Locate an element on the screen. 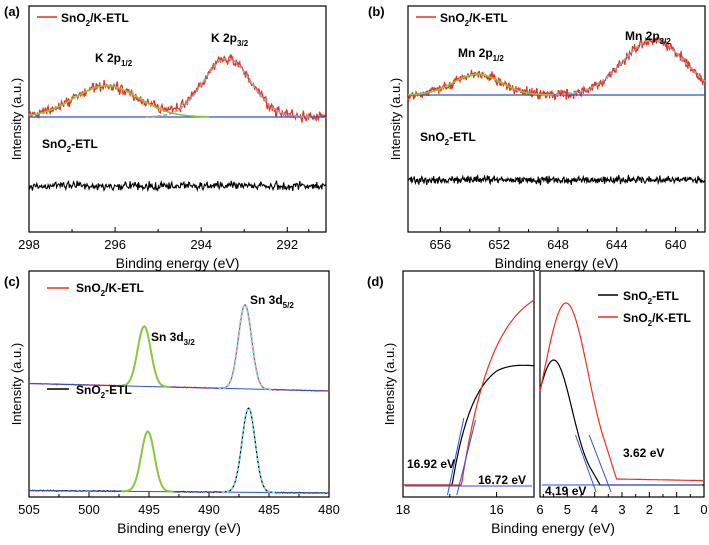 This screenshot has width=709, height=545. series-line-sno2-etl-baseline is located at coordinates (179, 492).